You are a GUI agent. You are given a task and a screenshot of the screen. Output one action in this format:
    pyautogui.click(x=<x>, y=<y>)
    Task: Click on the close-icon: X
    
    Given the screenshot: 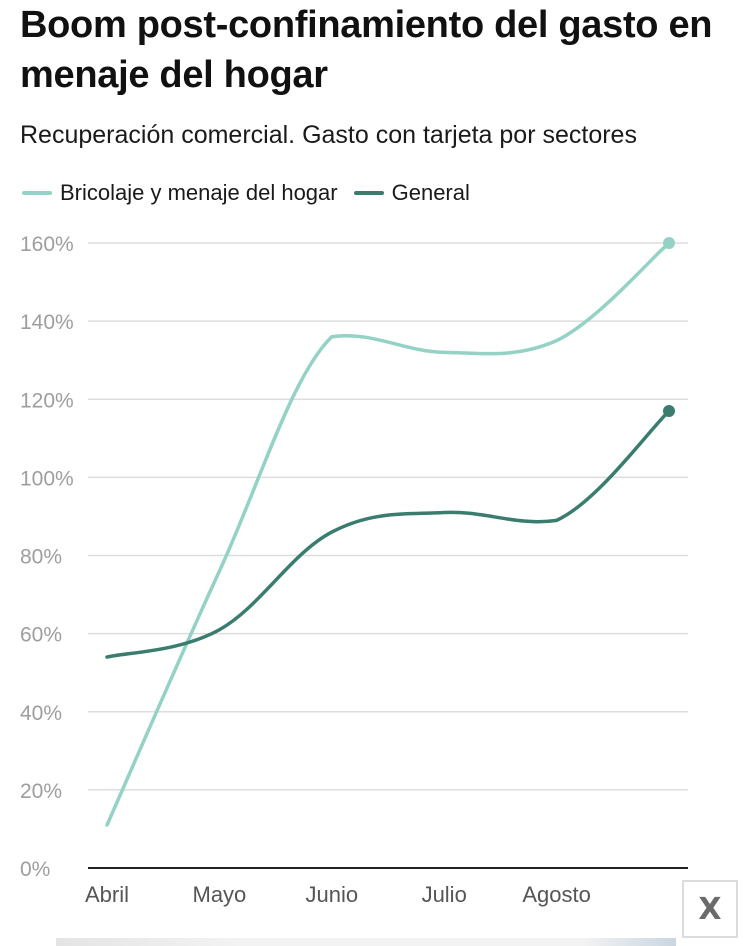 What is the action you would take?
    pyautogui.click(x=710, y=909)
    